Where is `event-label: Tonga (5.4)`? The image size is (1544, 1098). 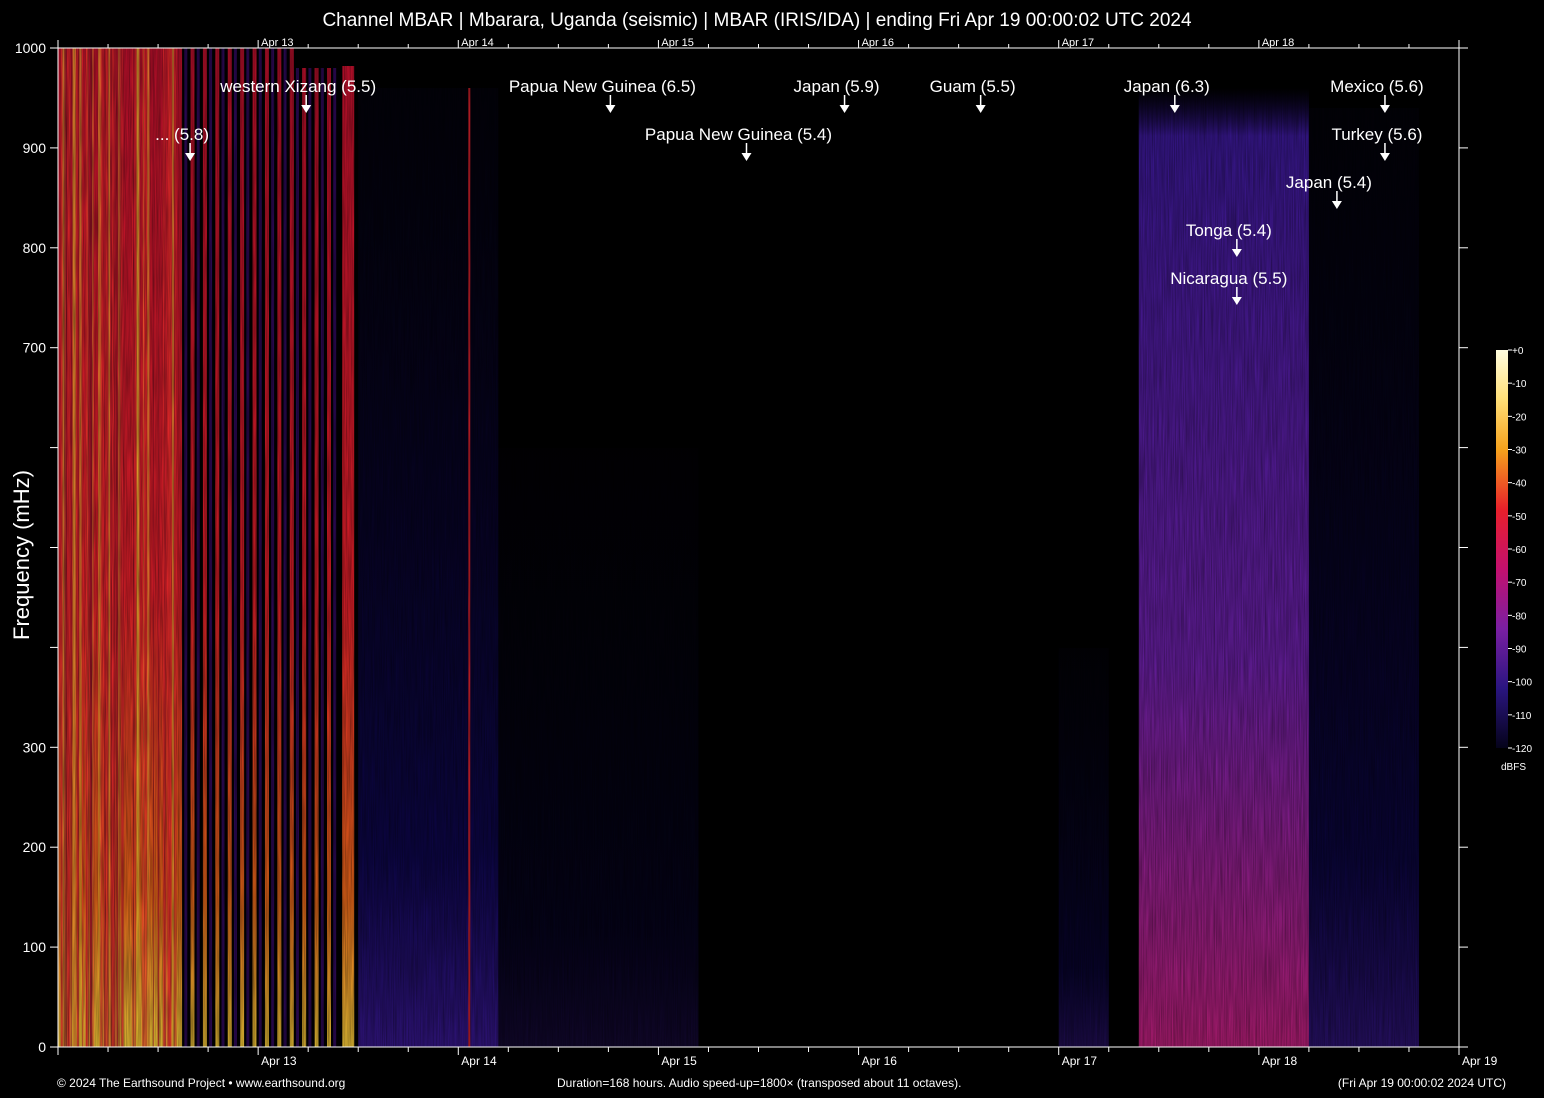
event-label: Tonga (5.4) is located at coordinates (1229, 230).